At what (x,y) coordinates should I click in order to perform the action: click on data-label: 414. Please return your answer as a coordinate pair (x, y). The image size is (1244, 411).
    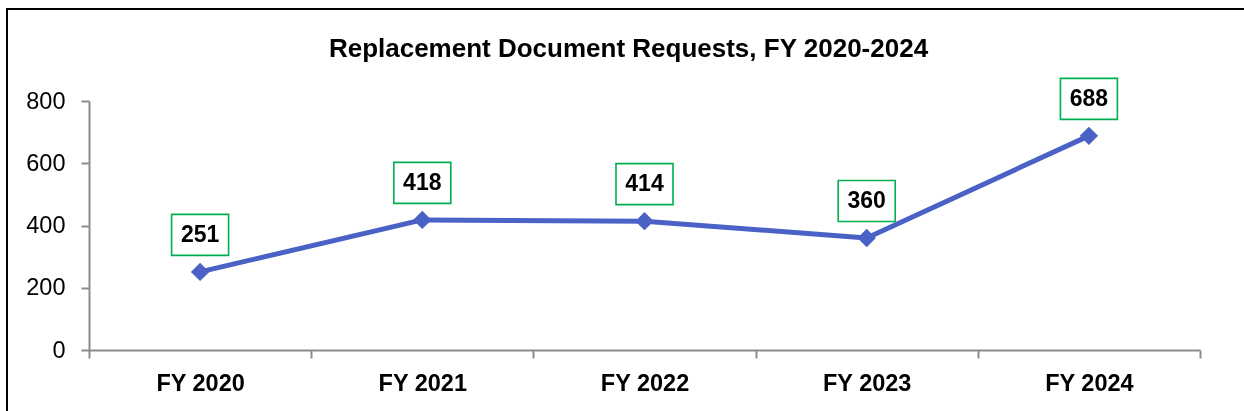
    Looking at the image, I should click on (644, 183).